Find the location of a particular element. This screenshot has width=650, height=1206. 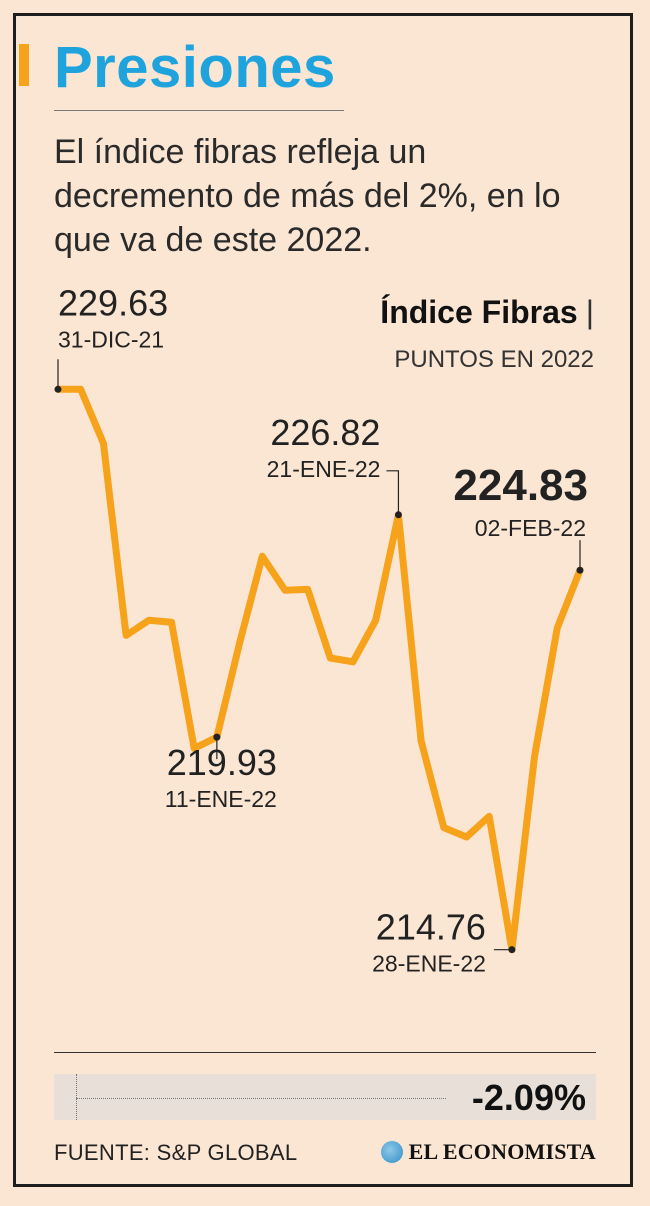

annotation-value: 224.83 is located at coordinates (520, 485).